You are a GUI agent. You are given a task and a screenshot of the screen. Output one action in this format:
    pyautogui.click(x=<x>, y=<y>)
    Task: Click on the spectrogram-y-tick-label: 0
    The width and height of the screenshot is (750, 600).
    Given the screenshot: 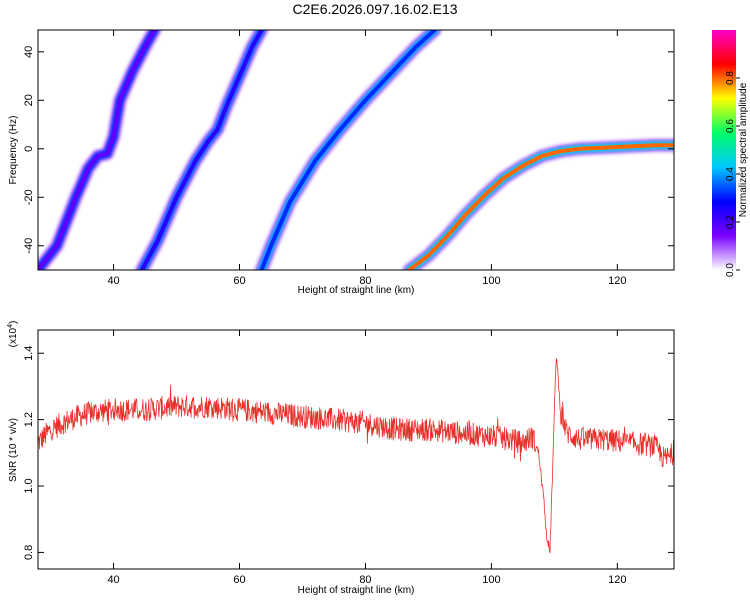 What is the action you would take?
    pyautogui.click(x=29, y=149)
    